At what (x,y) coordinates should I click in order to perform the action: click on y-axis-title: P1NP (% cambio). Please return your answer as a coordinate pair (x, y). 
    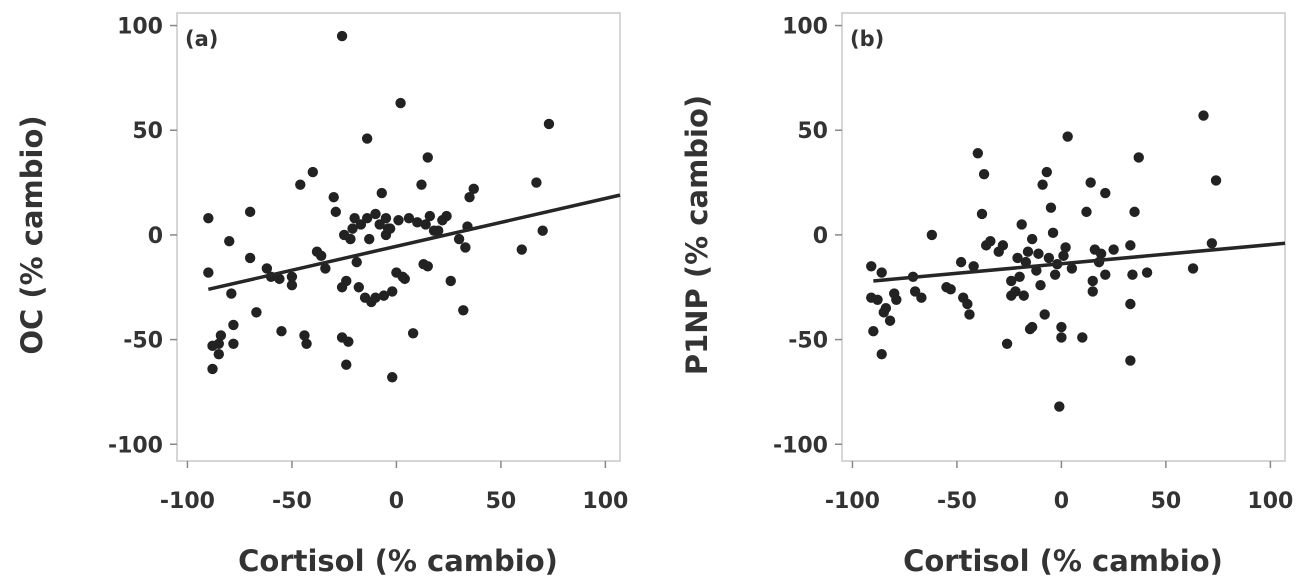
    Looking at the image, I should click on (697, 235).